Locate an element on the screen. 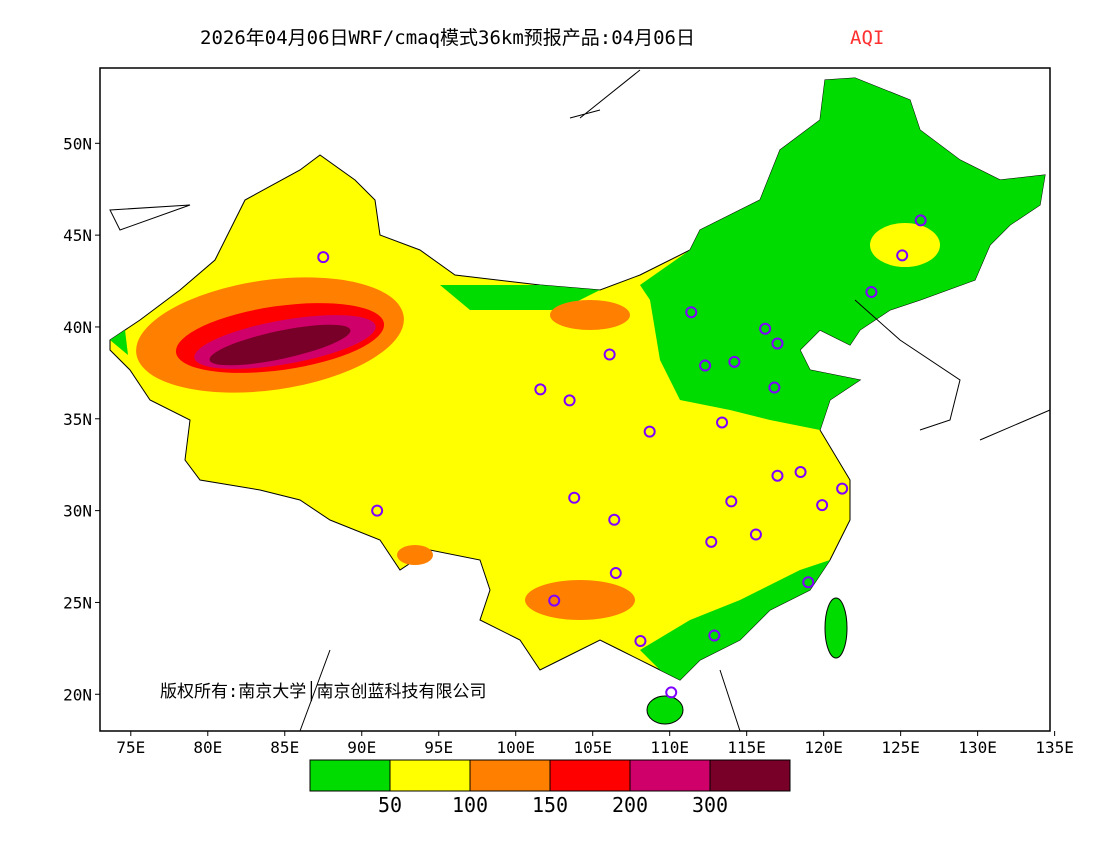 The image size is (1100, 850). region-orange-southwest is located at coordinates (580, 600).